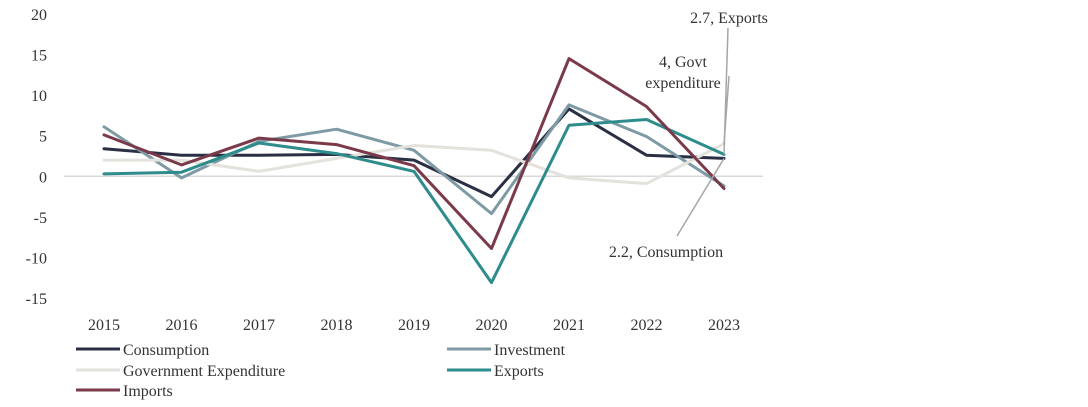 Image resolution: width=1088 pixels, height=407 pixels. I want to click on y-tick-label: 15, so click(39, 56).